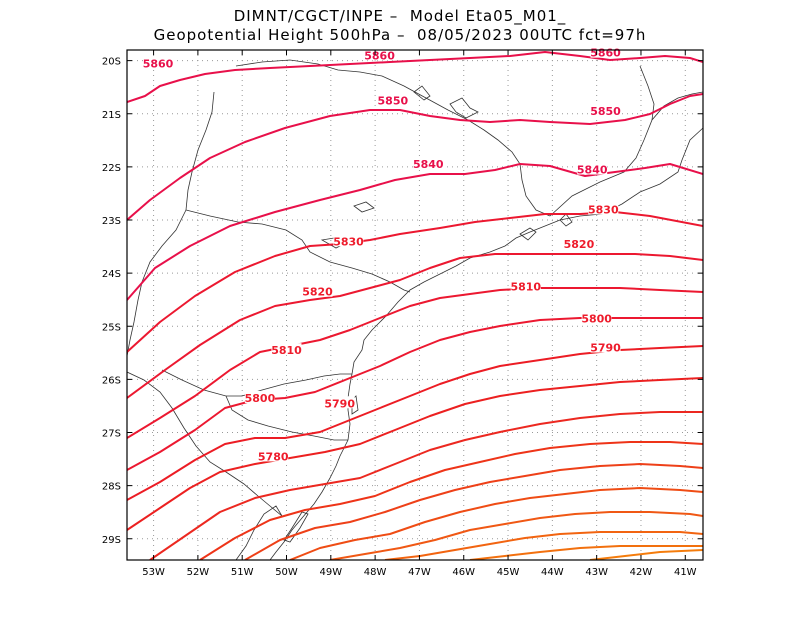 This screenshot has width=800, height=618. What do you see at coordinates (508, 572) in the screenshot?
I see `lon-tick-label: 45W` at bounding box center [508, 572].